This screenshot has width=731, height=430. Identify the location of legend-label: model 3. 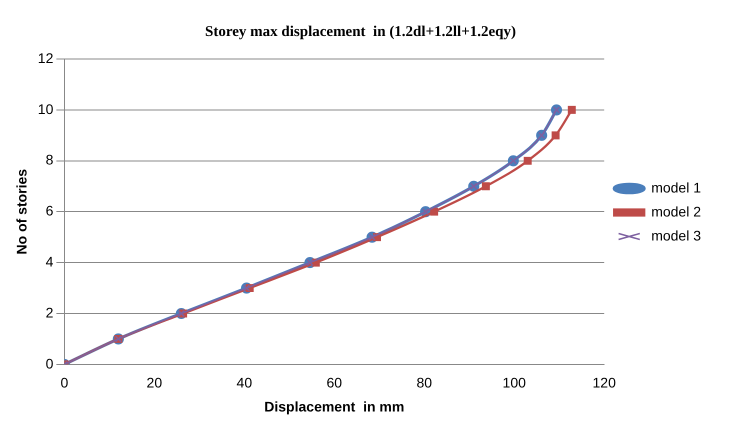
(676, 235).